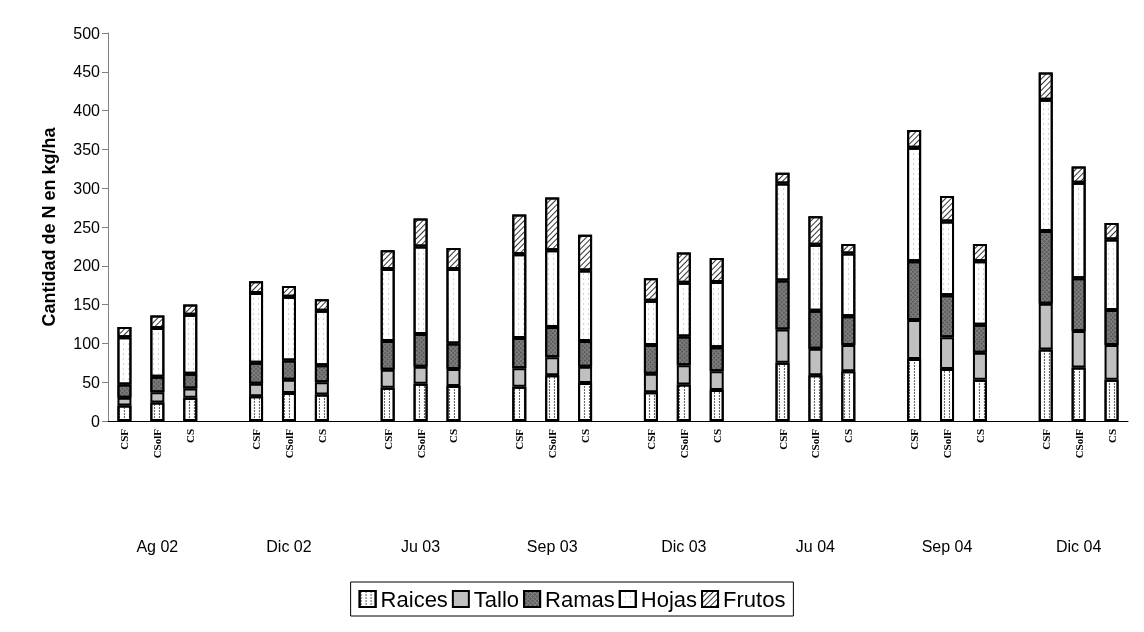 This screenshot has height=632, width=1144. What do you see at coordinates (87, 305) in the screenshot?
I see `y-tick-label: 150` at bounding box center [87, 305].